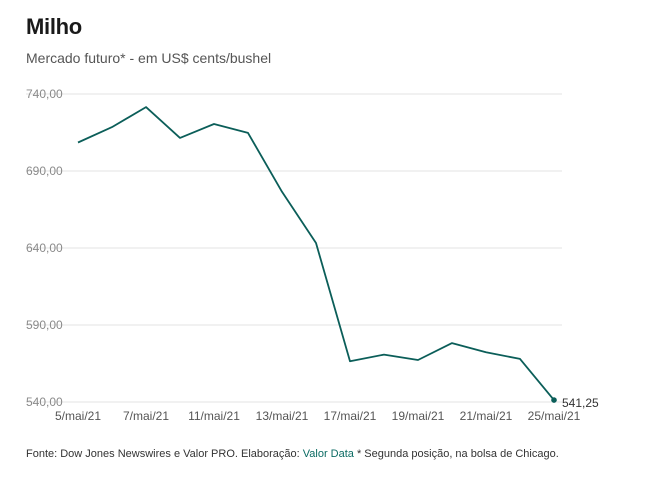 Image resolution: width=651 pixels, height=482 pixels. What do you see at coordinates (456, 454) in the screenshot?
I see `source-suffix: * Segunda posição, na bolsa de Chicago.` at bounding box center [456, 454].